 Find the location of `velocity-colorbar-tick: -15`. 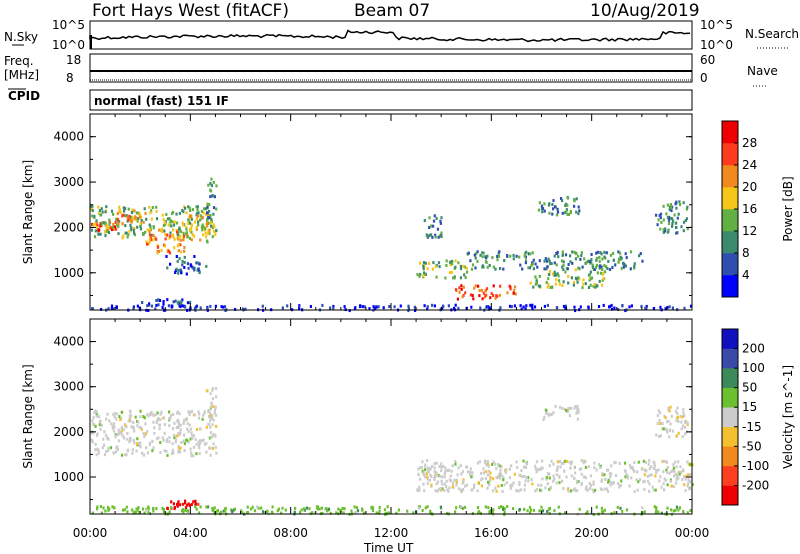

velocity-colorbar-tick: -15 is located at coordinates (752, 427).